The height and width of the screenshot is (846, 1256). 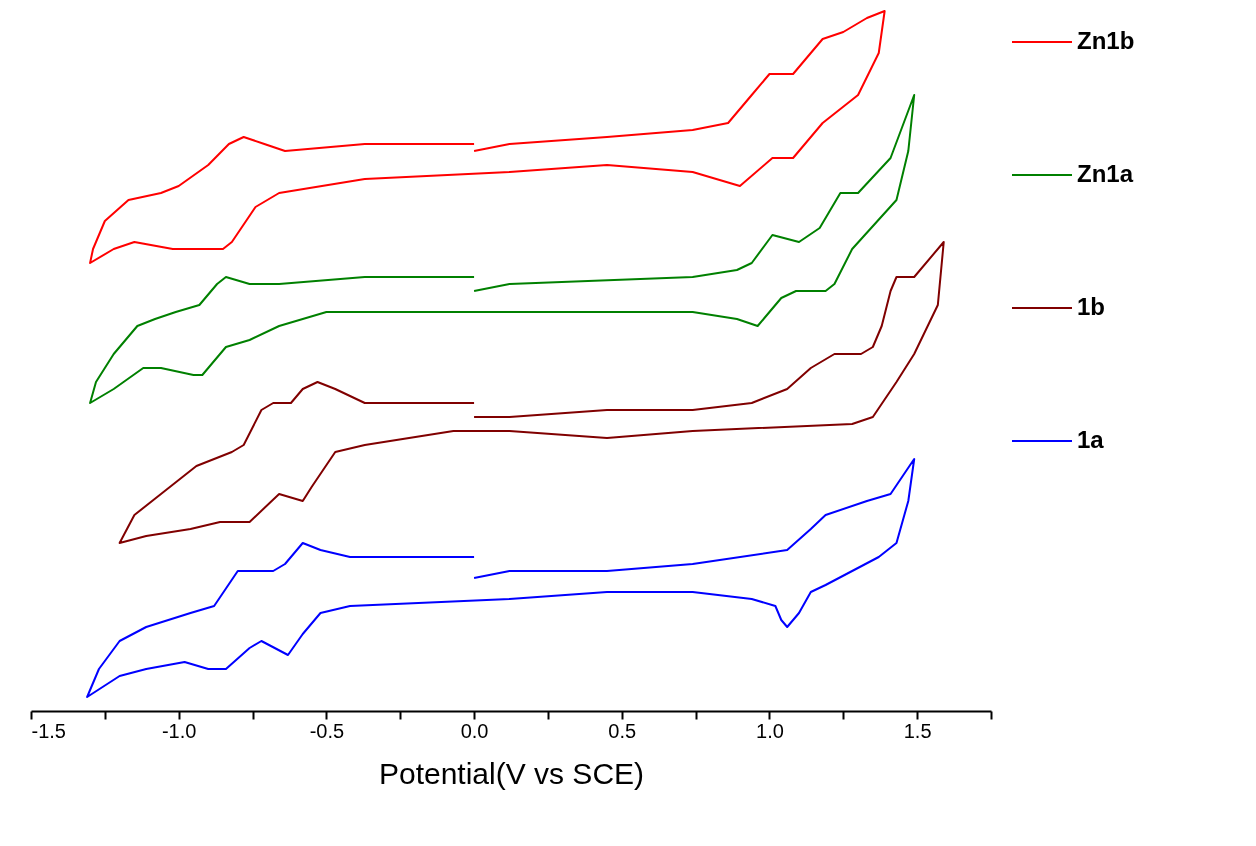 What do you see at coordinates (1091, 439) in the screenshot?
I see `legend-label: 1a` at bounding box center [1091, 439].